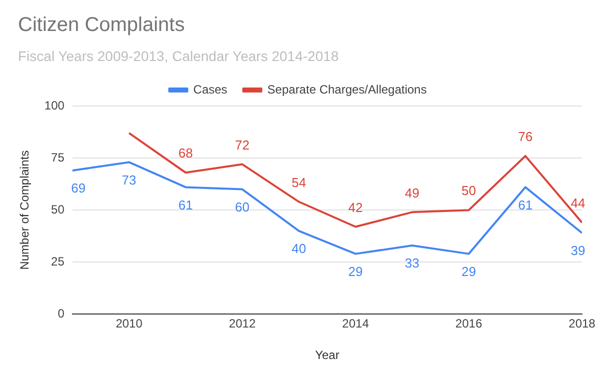 Image resolution: width=600 pixels, height=371 pixels. I want to click on data-label: 68, so click(185, 153).